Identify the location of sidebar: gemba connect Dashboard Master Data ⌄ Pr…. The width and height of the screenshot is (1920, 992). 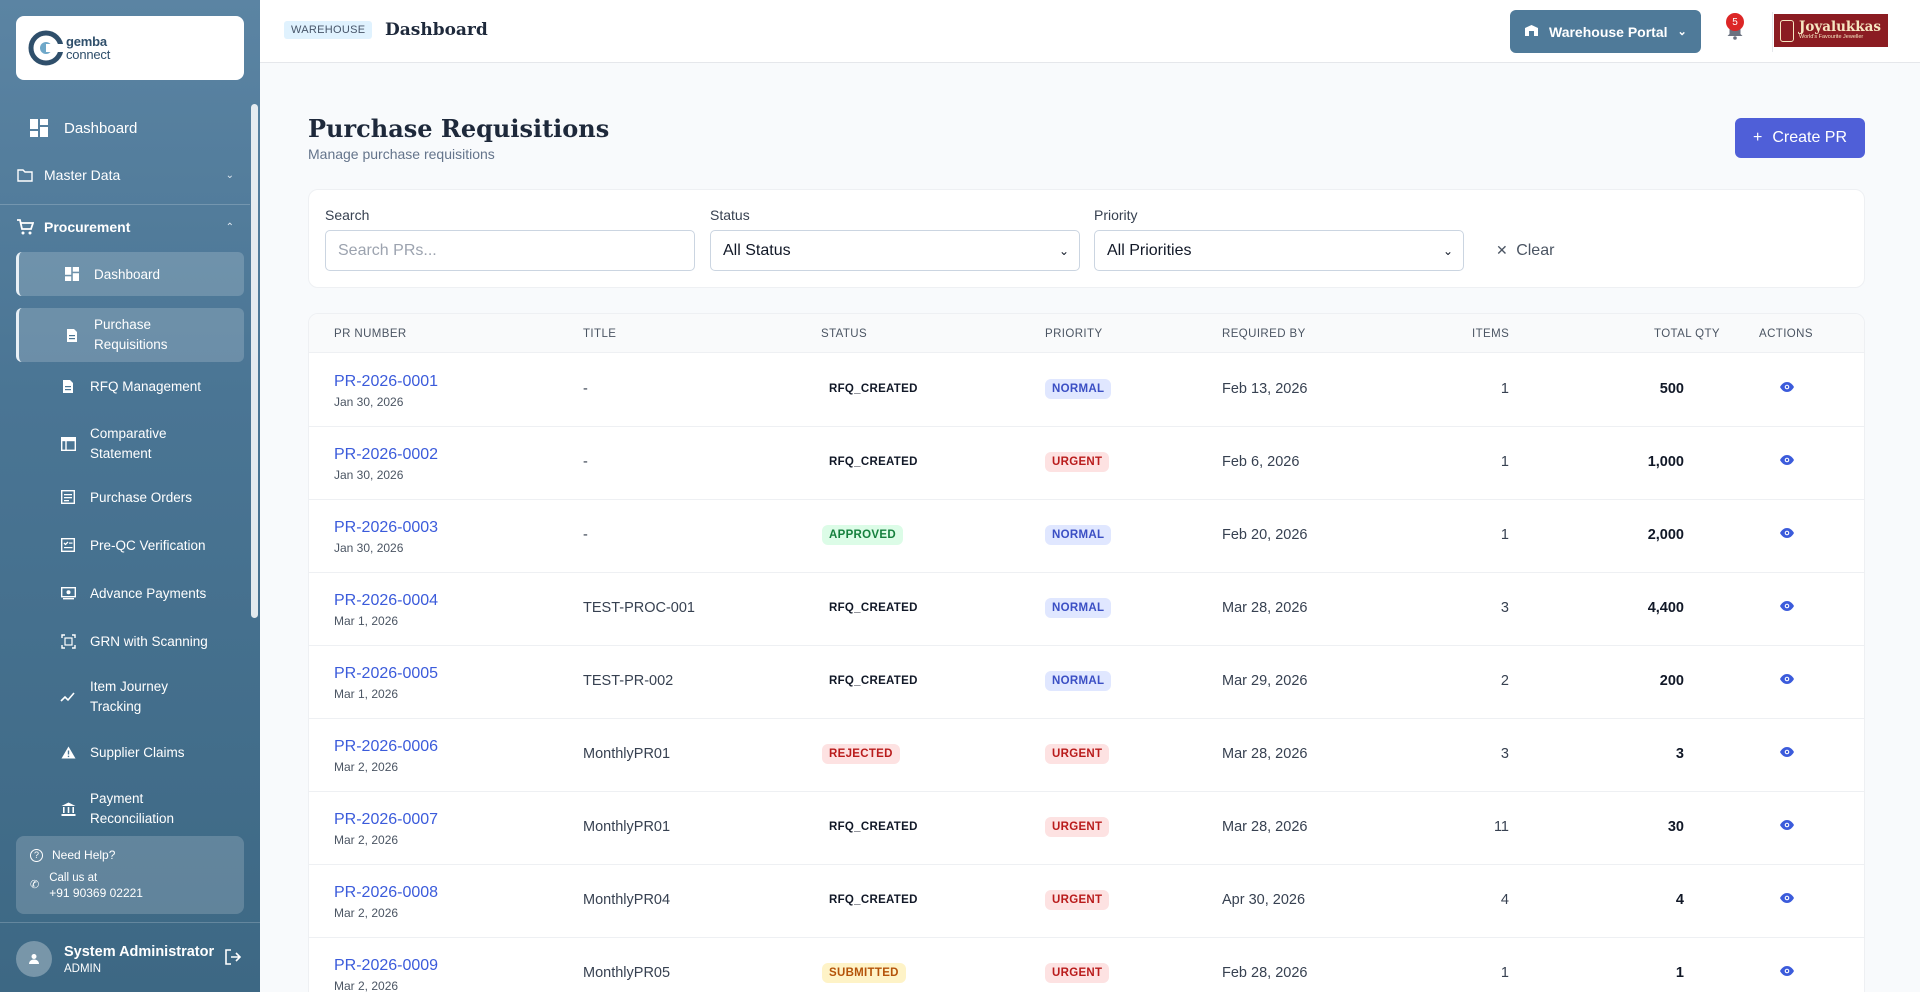
(130, 496).